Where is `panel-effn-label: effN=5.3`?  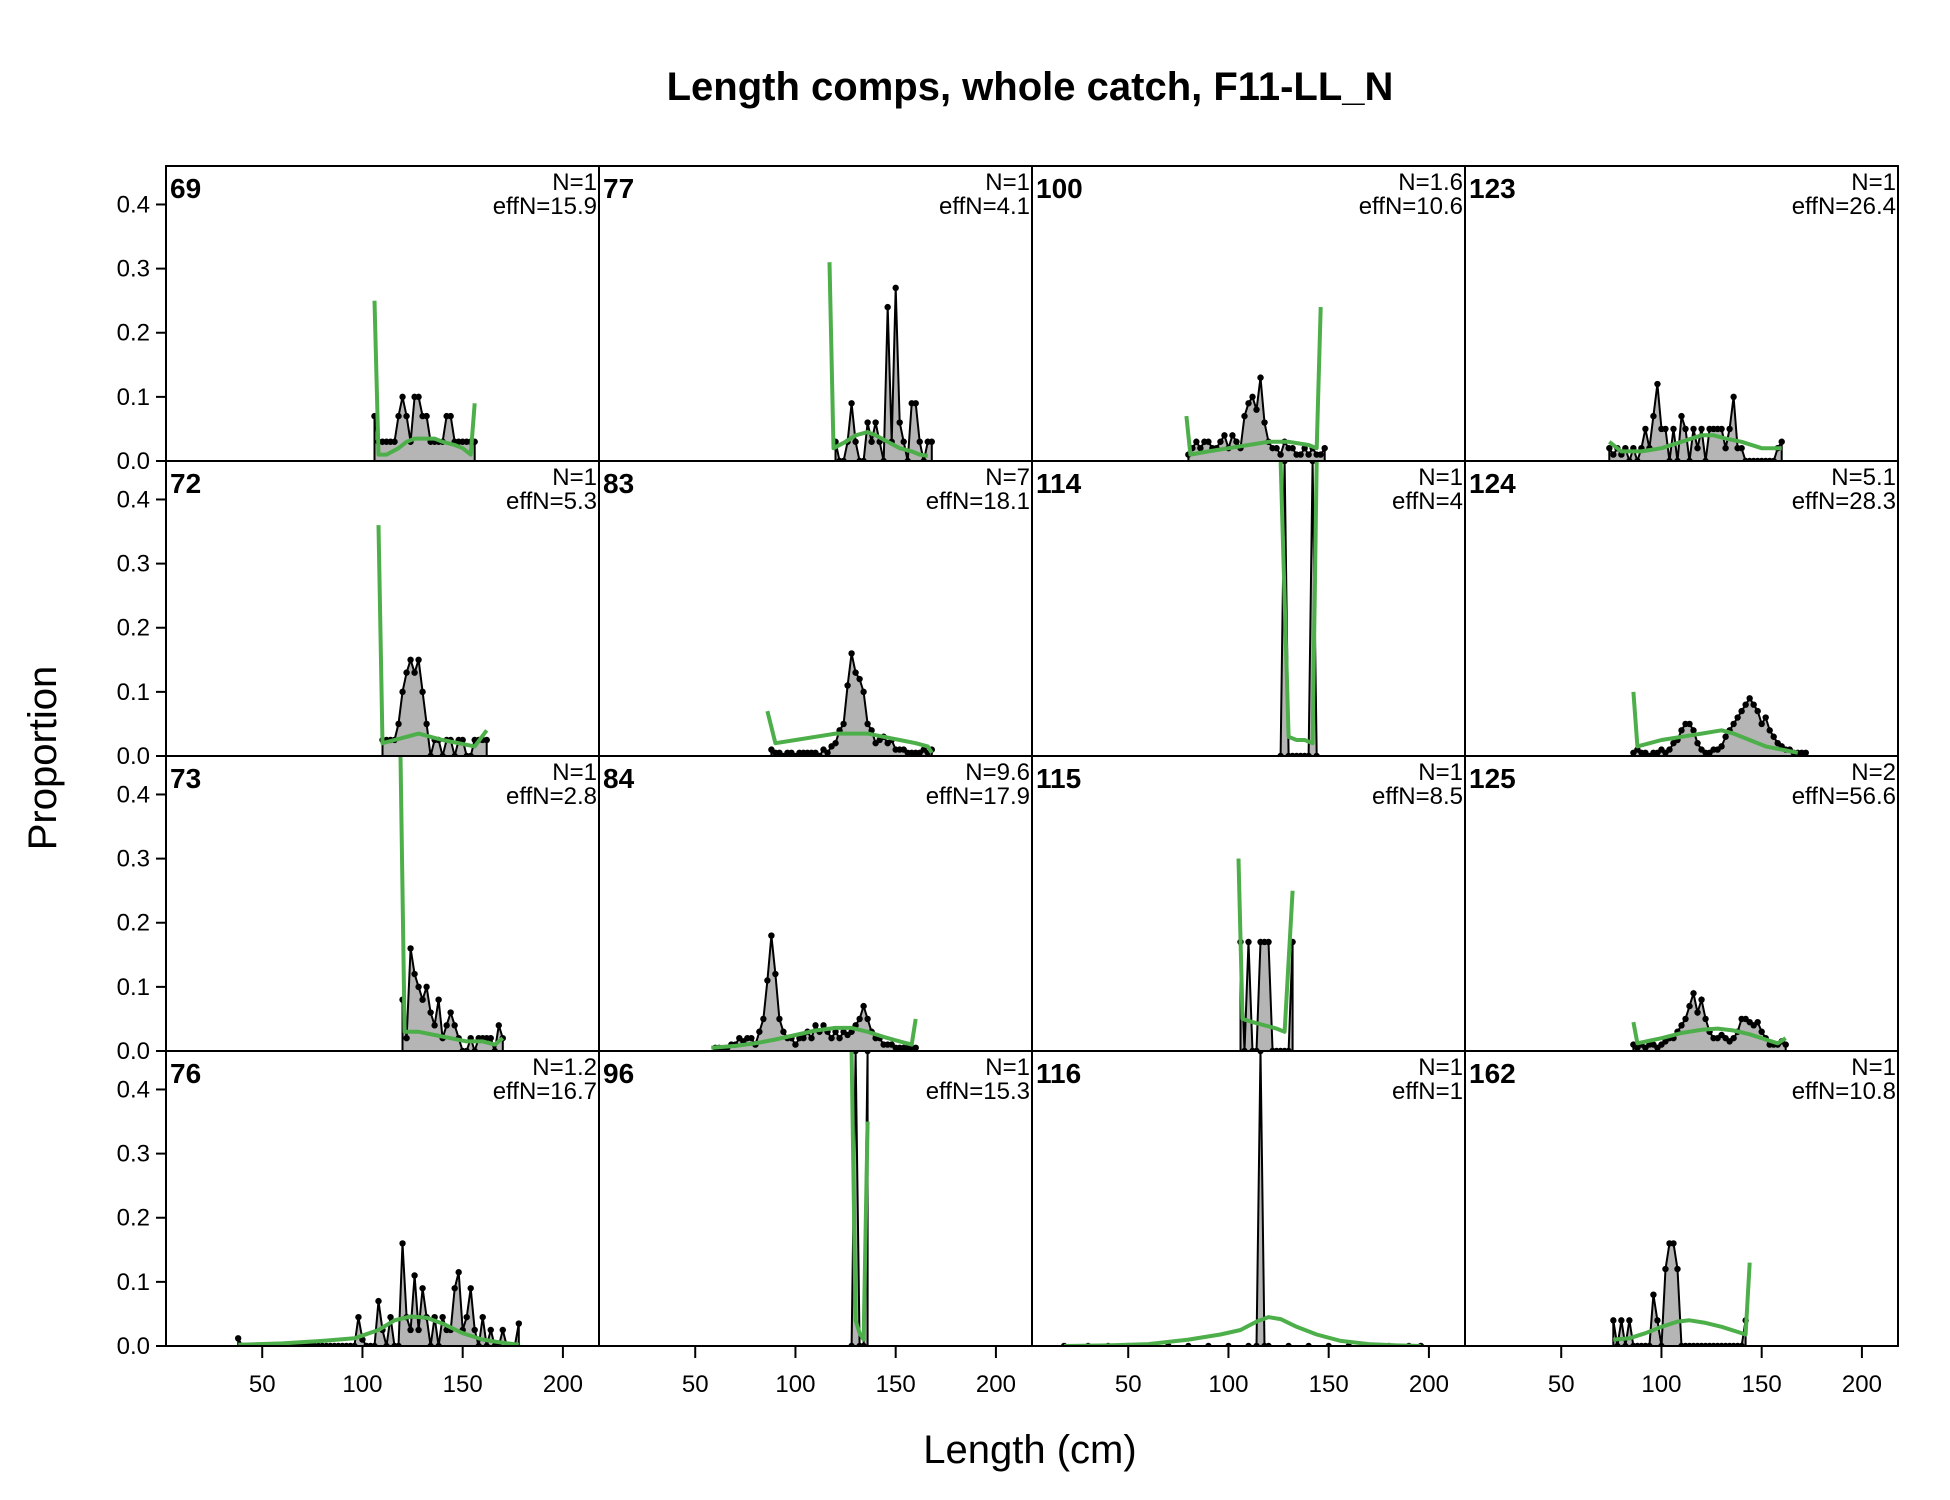 panel-effn-label: effN=5.3 is located at coordinates (551, 501).